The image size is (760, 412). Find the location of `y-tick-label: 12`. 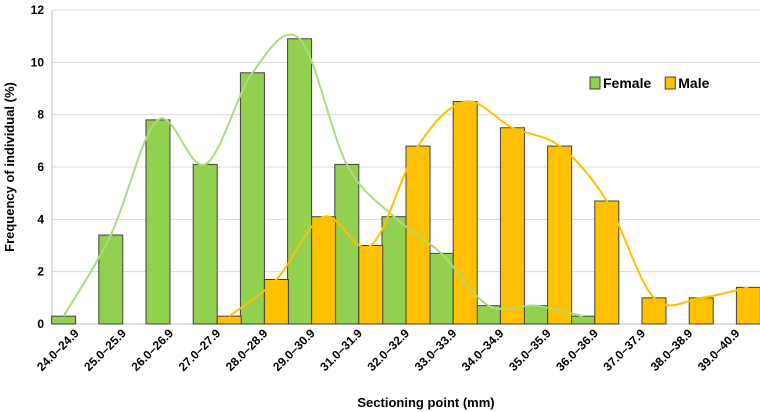

y-tick-label: 12 is located at coordinates (38, 10).